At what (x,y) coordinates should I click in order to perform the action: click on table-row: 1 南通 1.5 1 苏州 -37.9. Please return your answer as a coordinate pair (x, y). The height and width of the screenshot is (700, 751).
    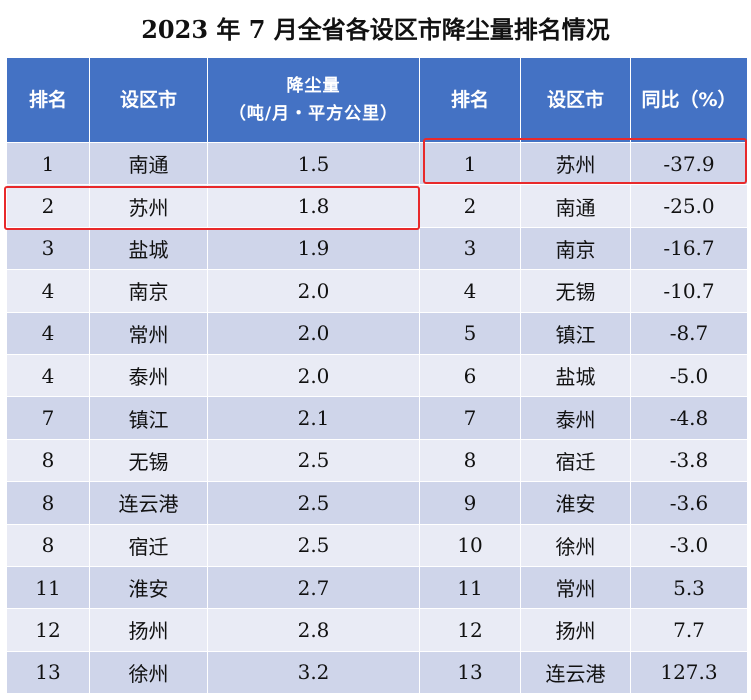
    Looking at the image, I should click on (377, 163).